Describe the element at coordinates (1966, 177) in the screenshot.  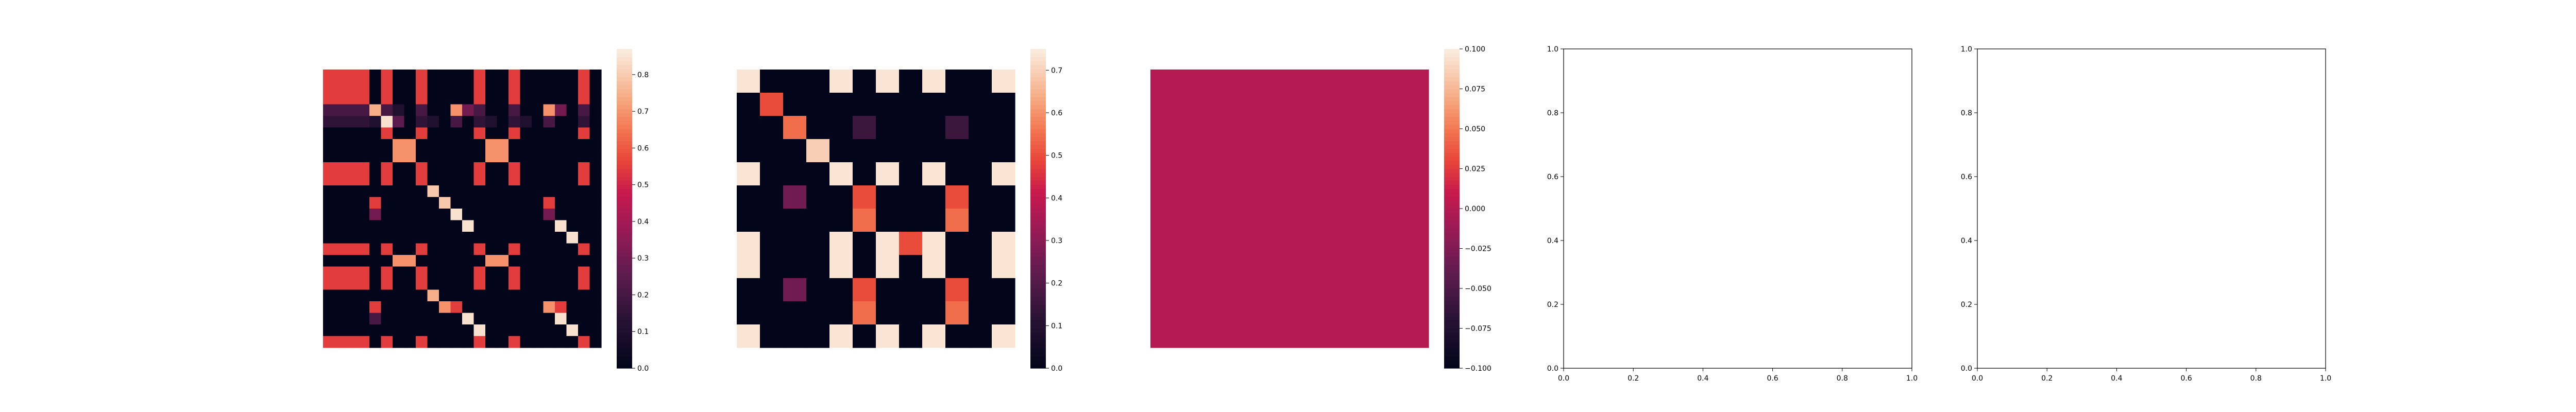
I see `y-tick-label: 0.6` at that location.